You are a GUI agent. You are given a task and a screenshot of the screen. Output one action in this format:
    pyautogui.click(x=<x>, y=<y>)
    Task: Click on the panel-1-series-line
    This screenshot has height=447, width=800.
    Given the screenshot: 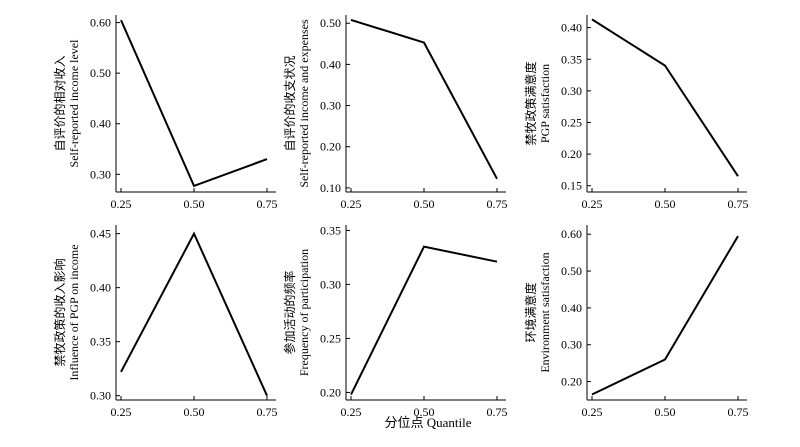 What is the action you would take?
    pyautogui.click(x=194, y=103)
    